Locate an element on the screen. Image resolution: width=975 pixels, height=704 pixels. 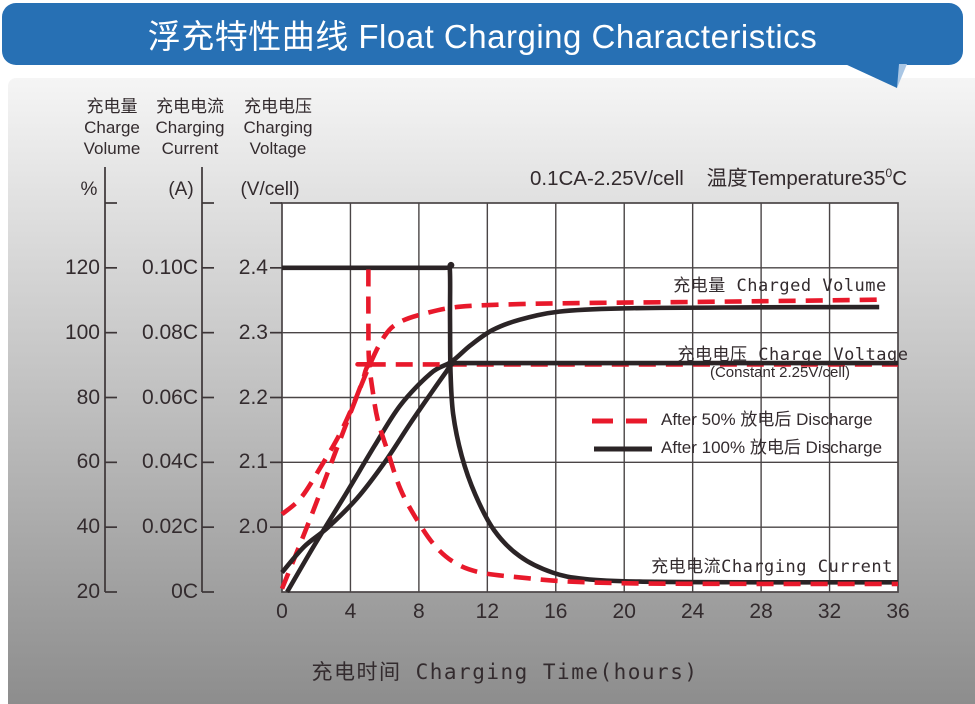
hours-tick-label: 0 is located at coordinates (282, 611).